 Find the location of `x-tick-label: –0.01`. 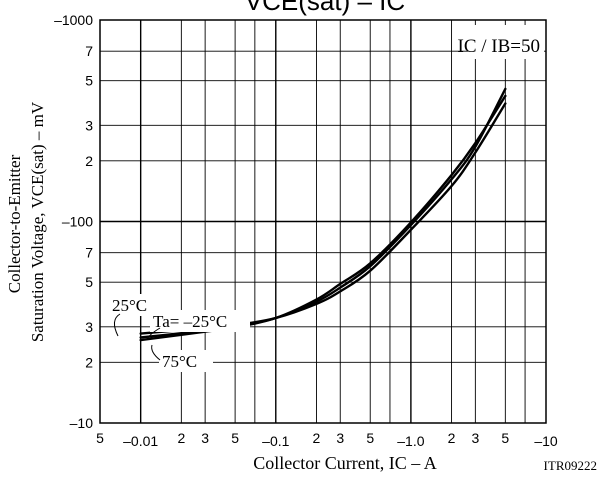

x-tick-label: –0.01 is located at coordinates (140, 441).